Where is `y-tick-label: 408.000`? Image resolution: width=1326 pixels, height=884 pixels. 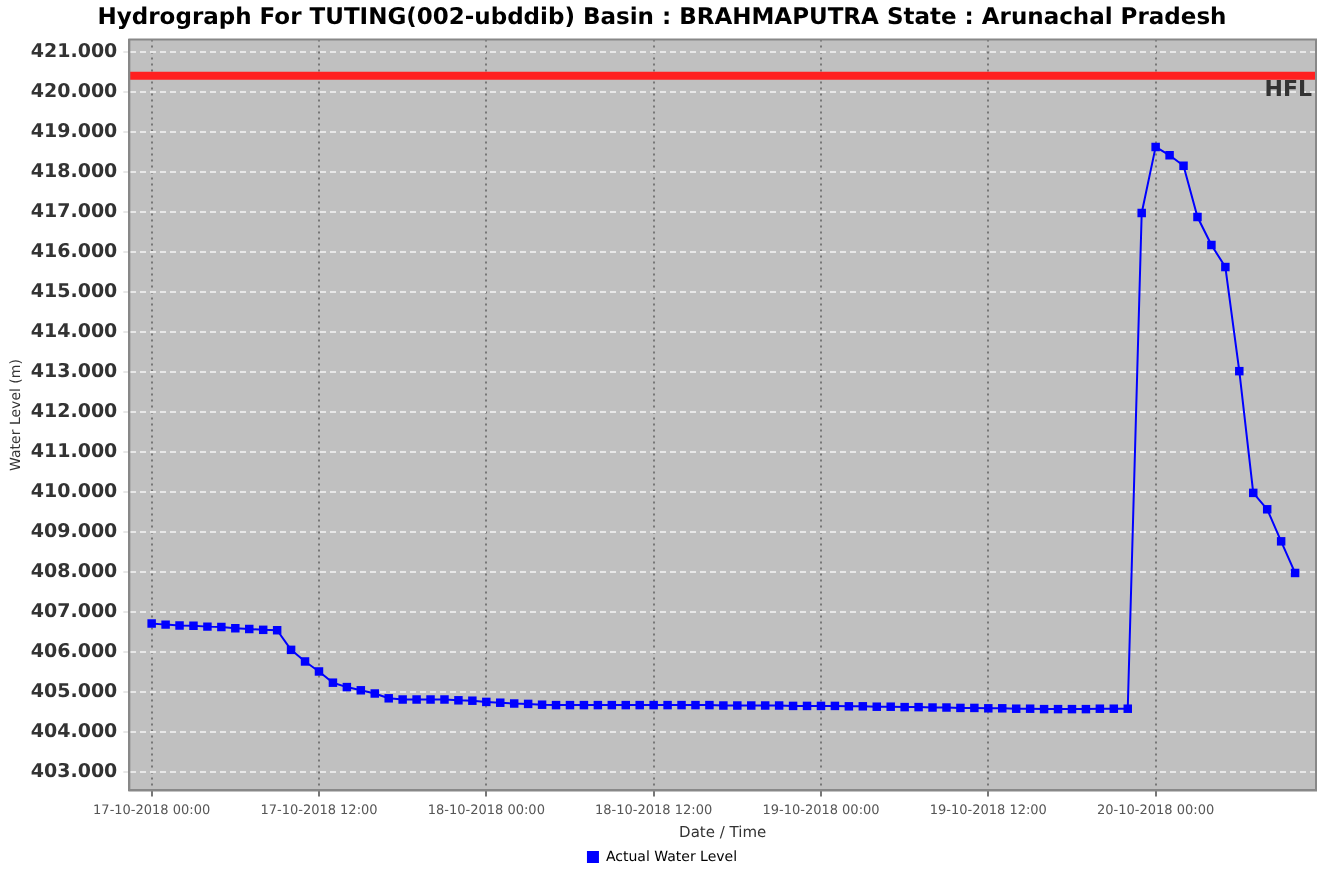
y-tick-label: 408.000 is located at coordinates (74, 572).